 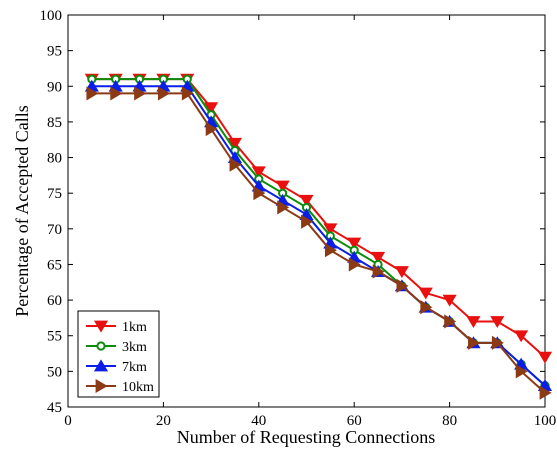 I want to click on legend-item: 3km, so click(x=116, y=347).